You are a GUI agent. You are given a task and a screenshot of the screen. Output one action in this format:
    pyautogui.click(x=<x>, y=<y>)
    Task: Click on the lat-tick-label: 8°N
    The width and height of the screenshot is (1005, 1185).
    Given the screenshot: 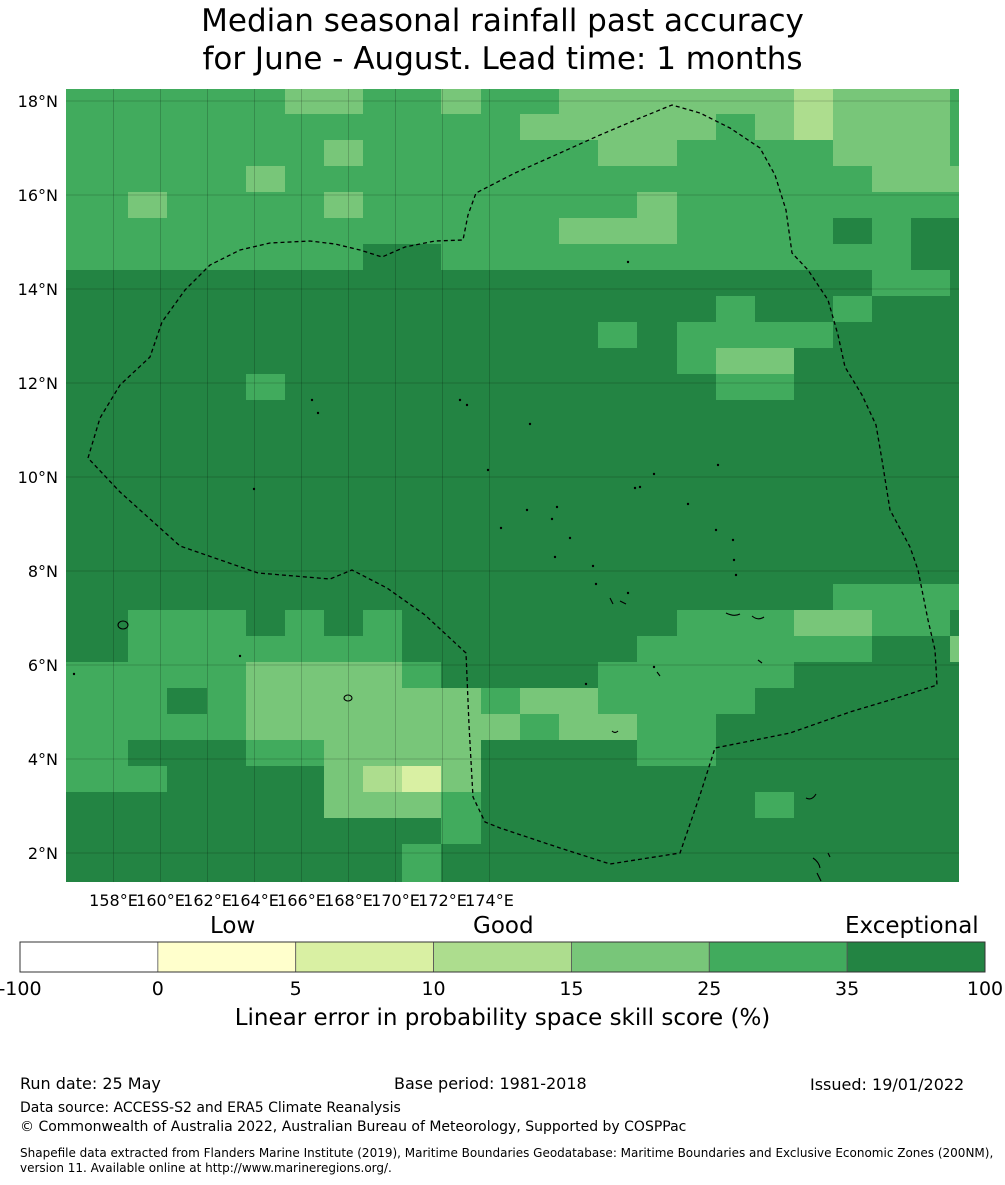 What is the action you would take?
    pyautogui.click(x=43, y=571)
    